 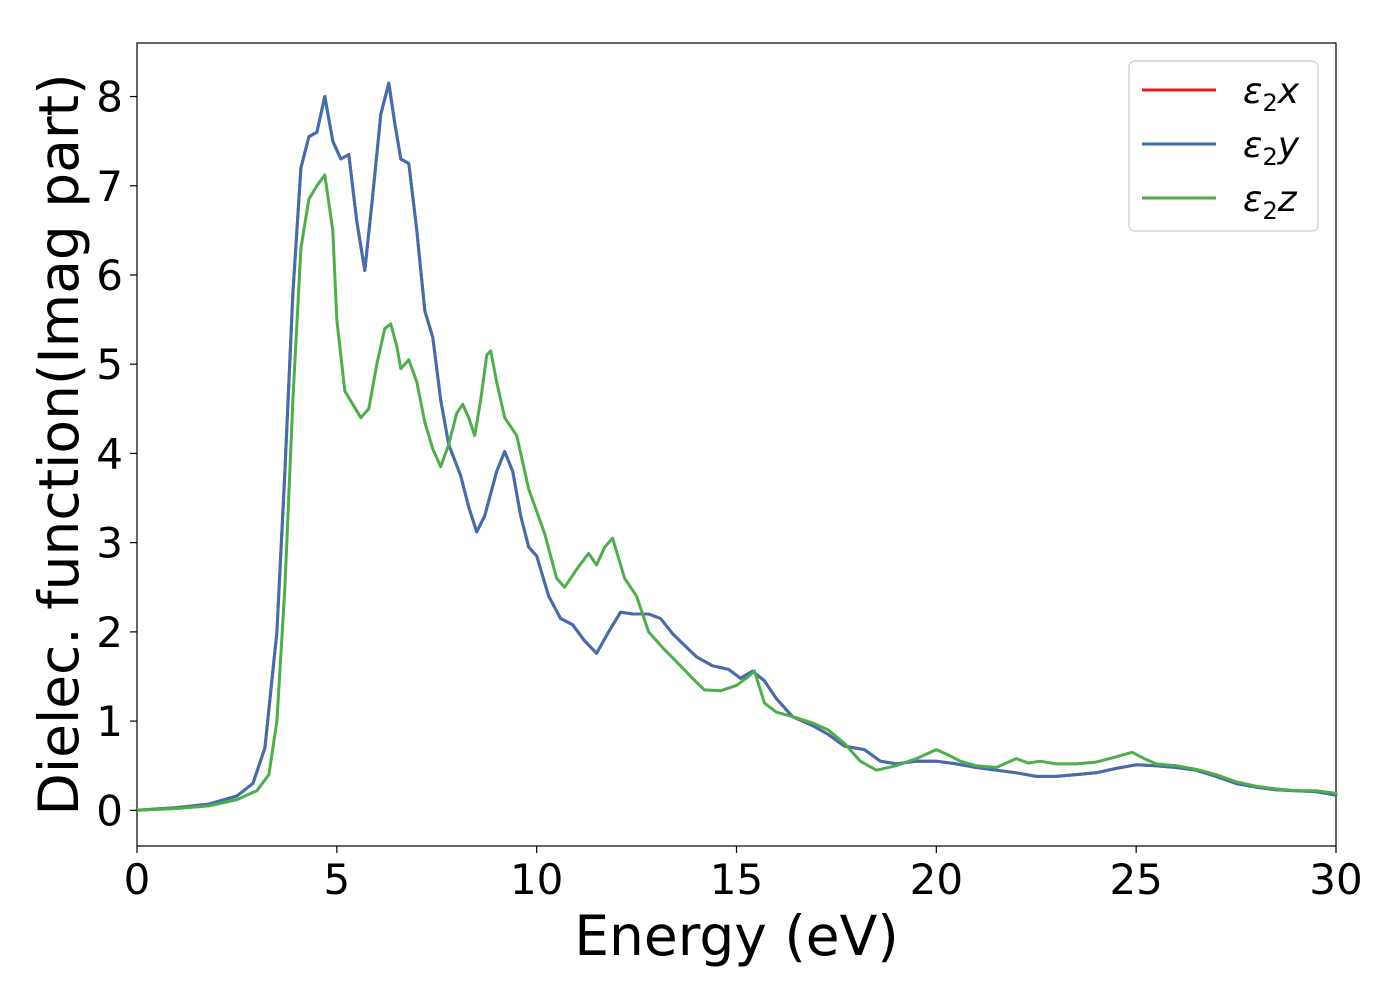 What do you see at coordinates (1270, 202) in the screenshot?
I see `legend-label-z: ε2z` at bounding box center [1270, 202].